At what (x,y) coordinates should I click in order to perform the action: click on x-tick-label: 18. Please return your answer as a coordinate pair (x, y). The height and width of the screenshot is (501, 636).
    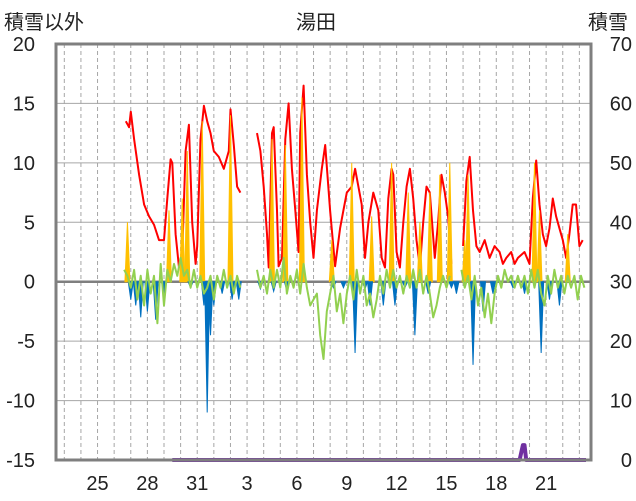
    Looking at the image, I should click on (496, 484).